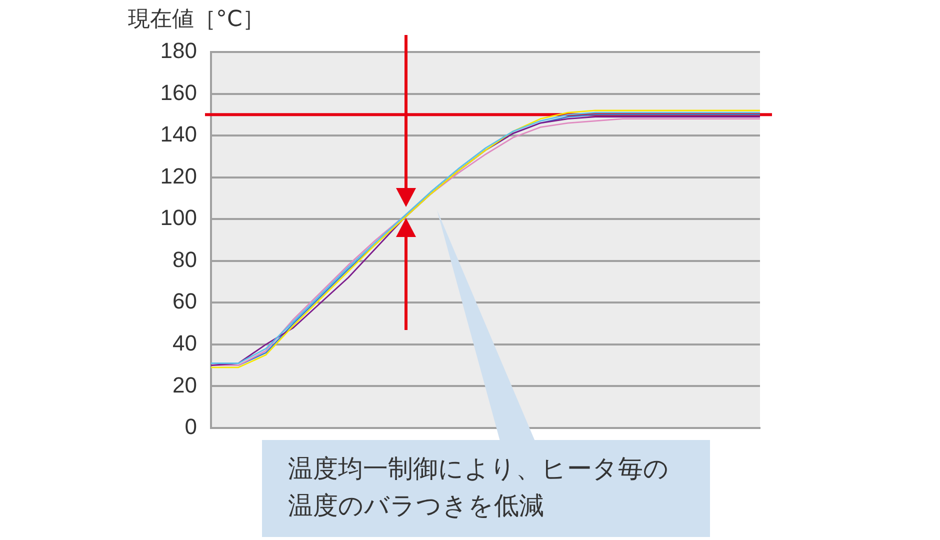 The width and height of the screenshot is (940, 540). I want to click on text: 温度均一制御により、ヒータ毎の温度のバラつきを低減, so click(486, 488).